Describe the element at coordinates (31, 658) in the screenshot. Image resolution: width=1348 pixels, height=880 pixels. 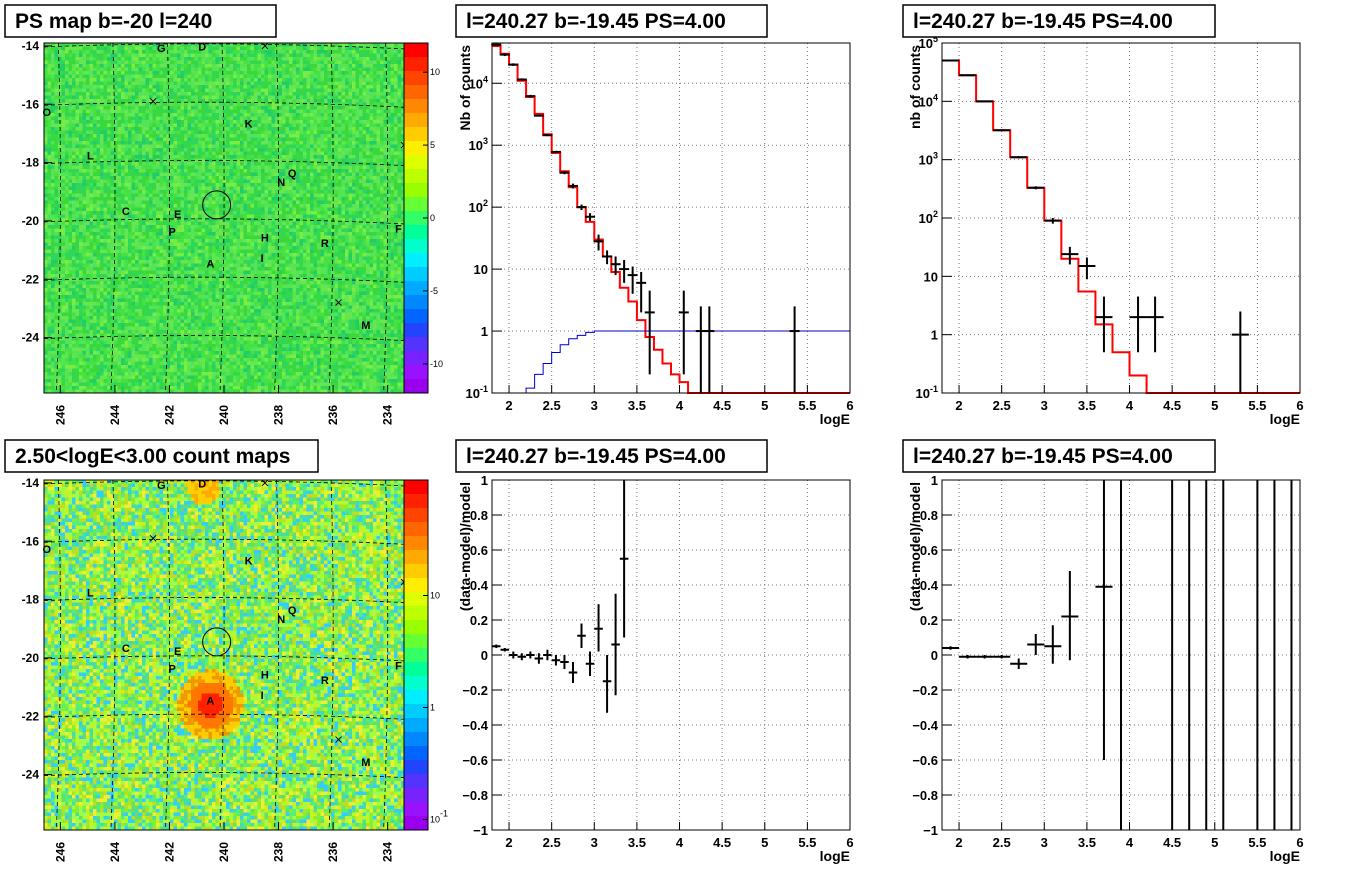
I see `y-tick-label: -20` at that location.